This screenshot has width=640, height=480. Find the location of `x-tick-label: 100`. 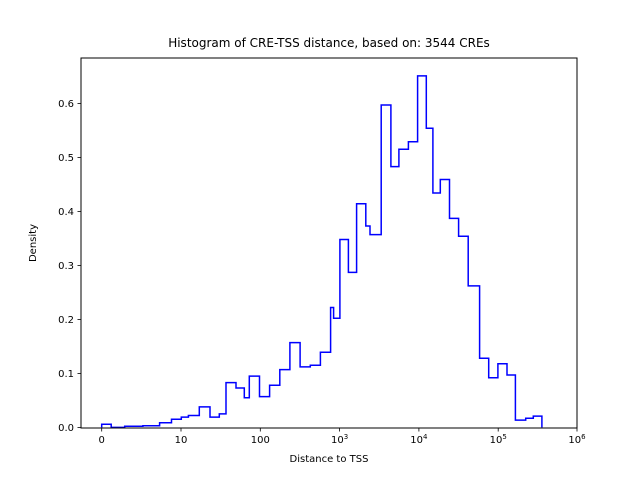

x-tick-label: 100 is located at coordinates (260, 440).